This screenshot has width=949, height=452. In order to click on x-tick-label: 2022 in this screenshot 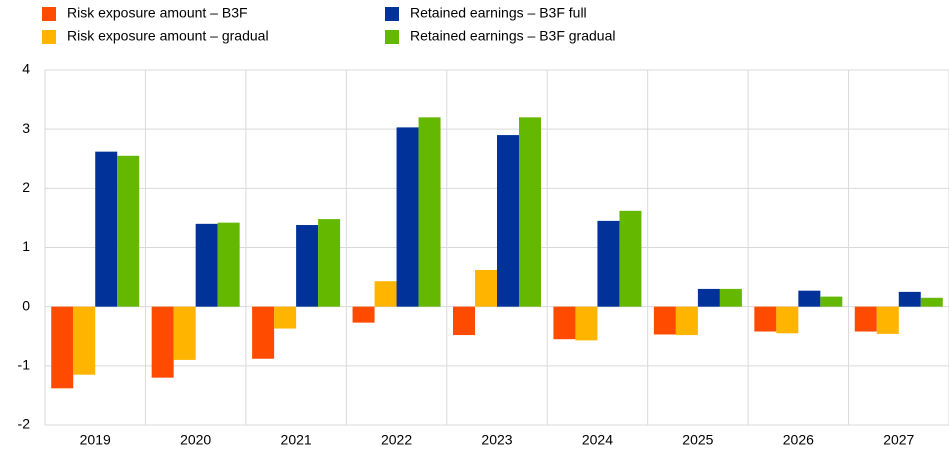, I will do `click(396, 440)`.